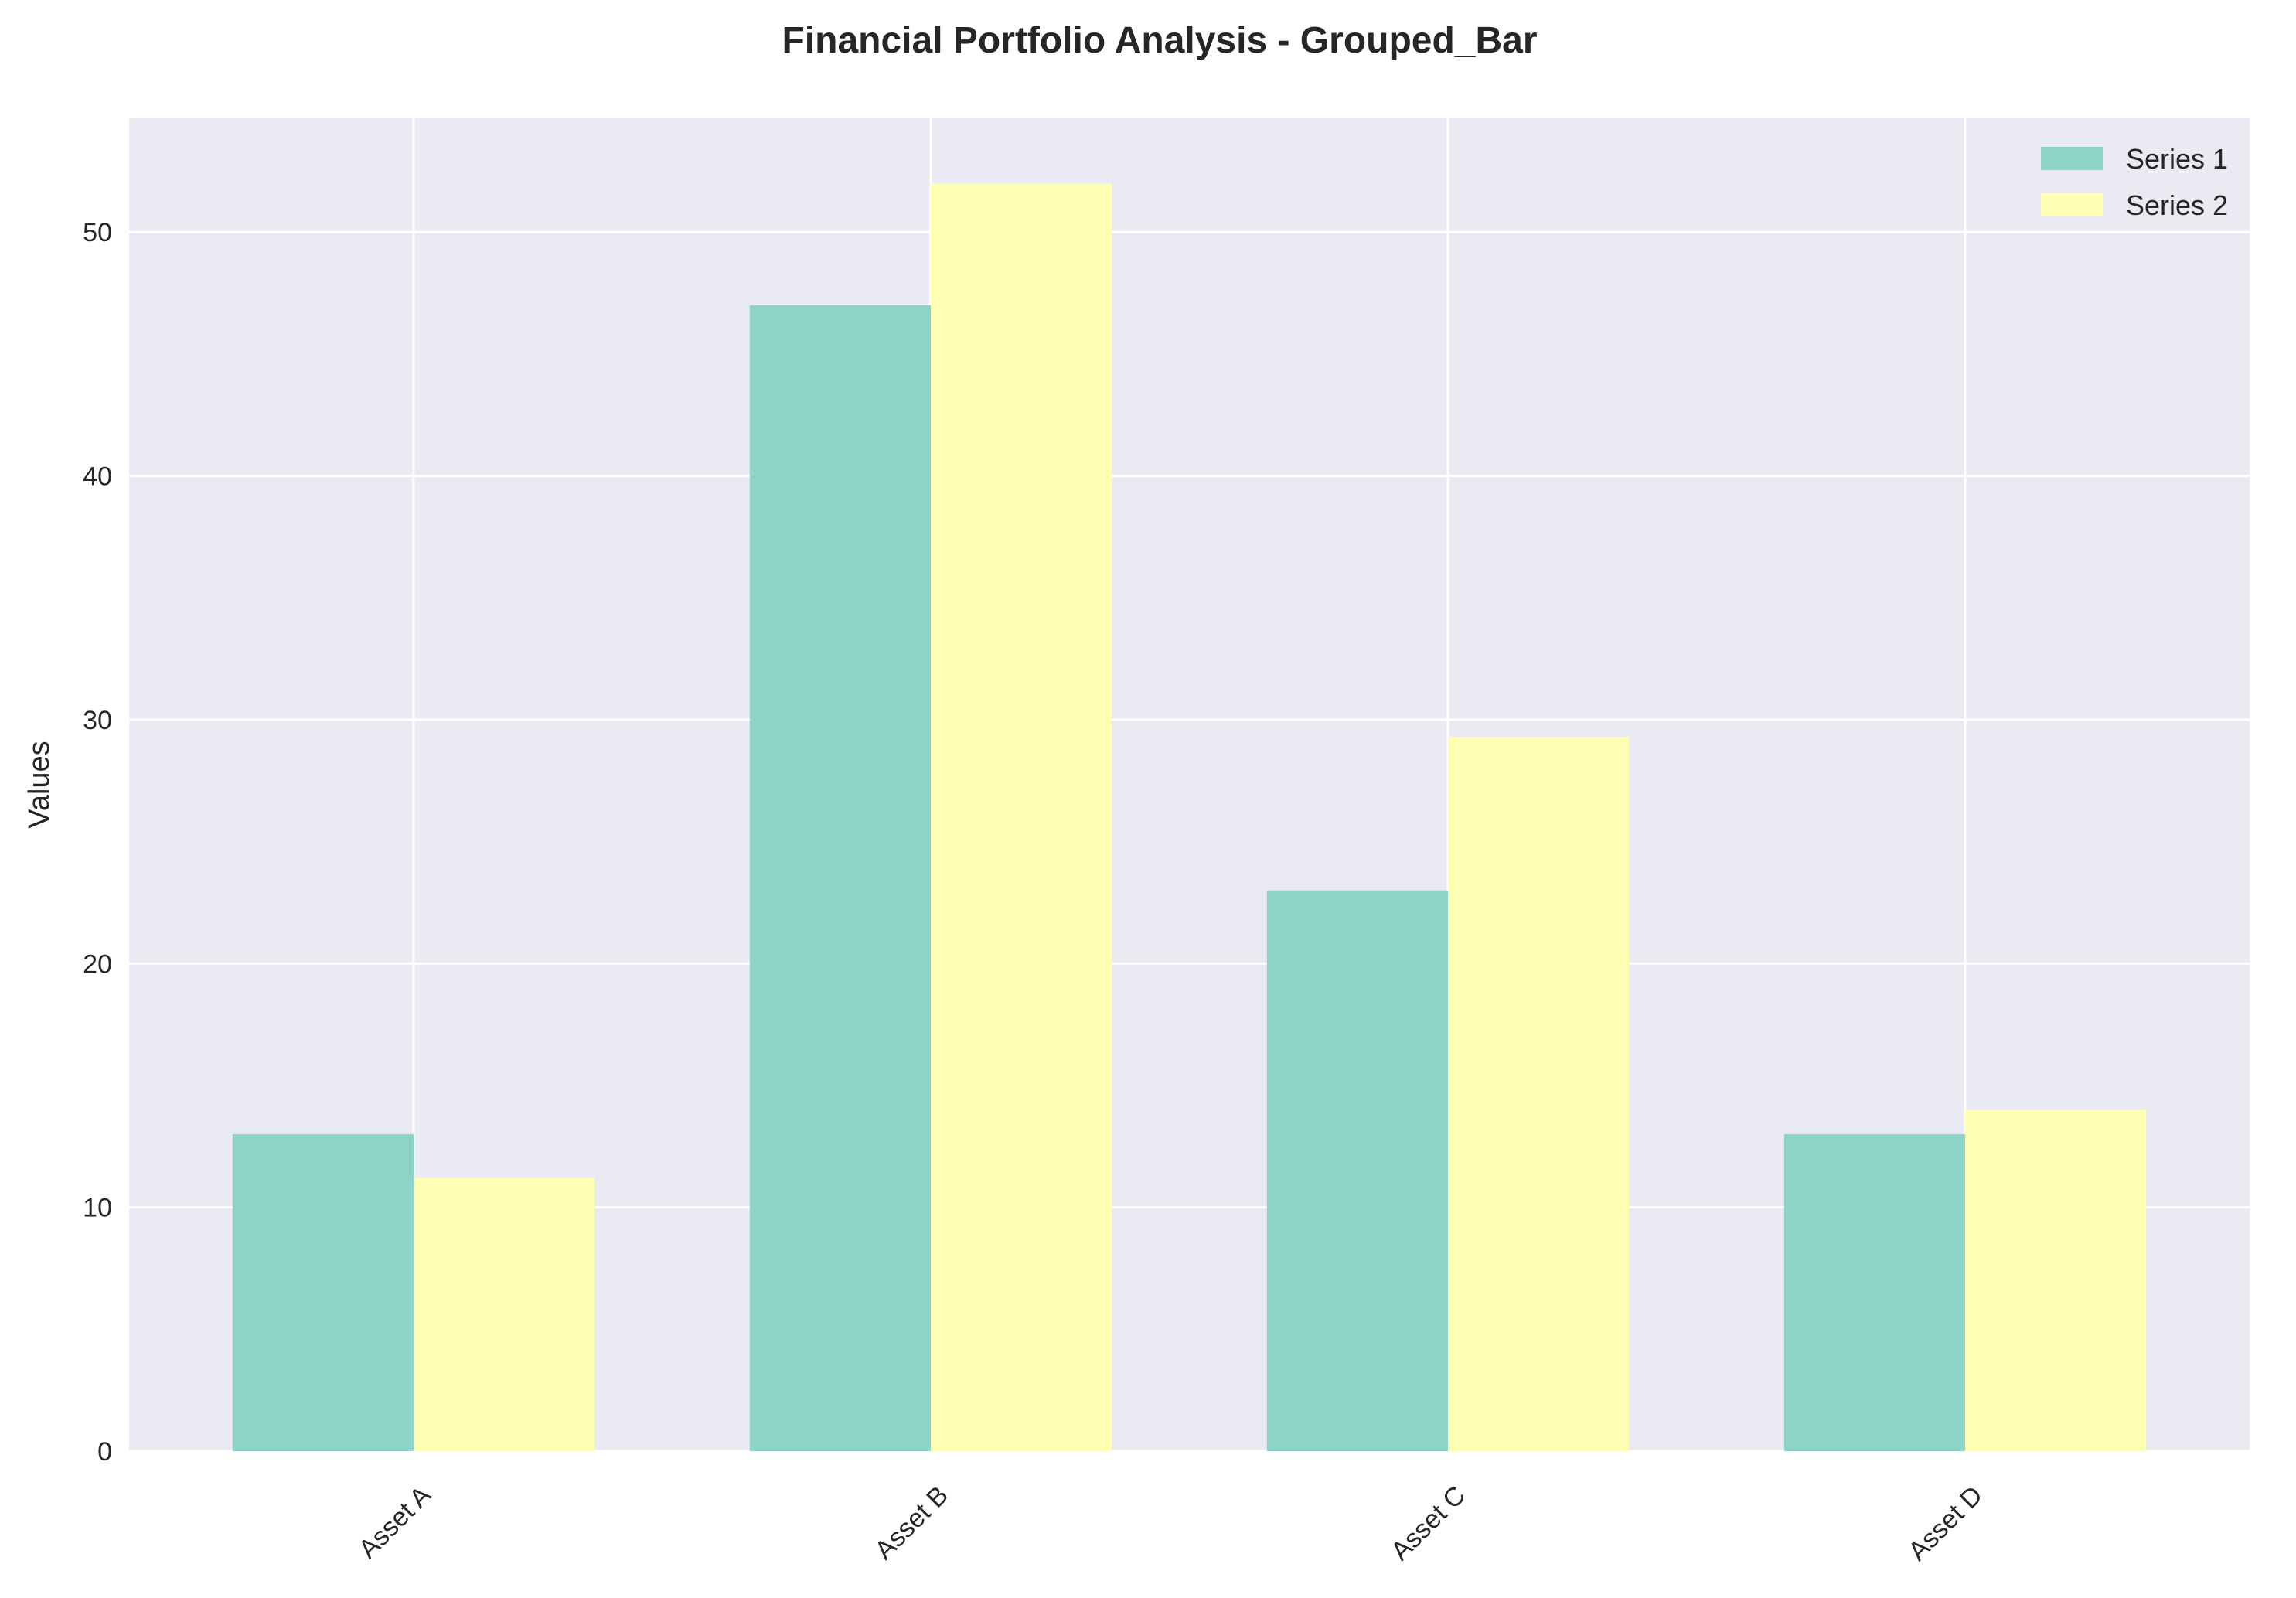 Image resolution: width=2296 pixels, height=1598 pixels. Describe the element at coordinates (97, 477) in the screenshot. I see `y-tick-label-40: 40` at that location.